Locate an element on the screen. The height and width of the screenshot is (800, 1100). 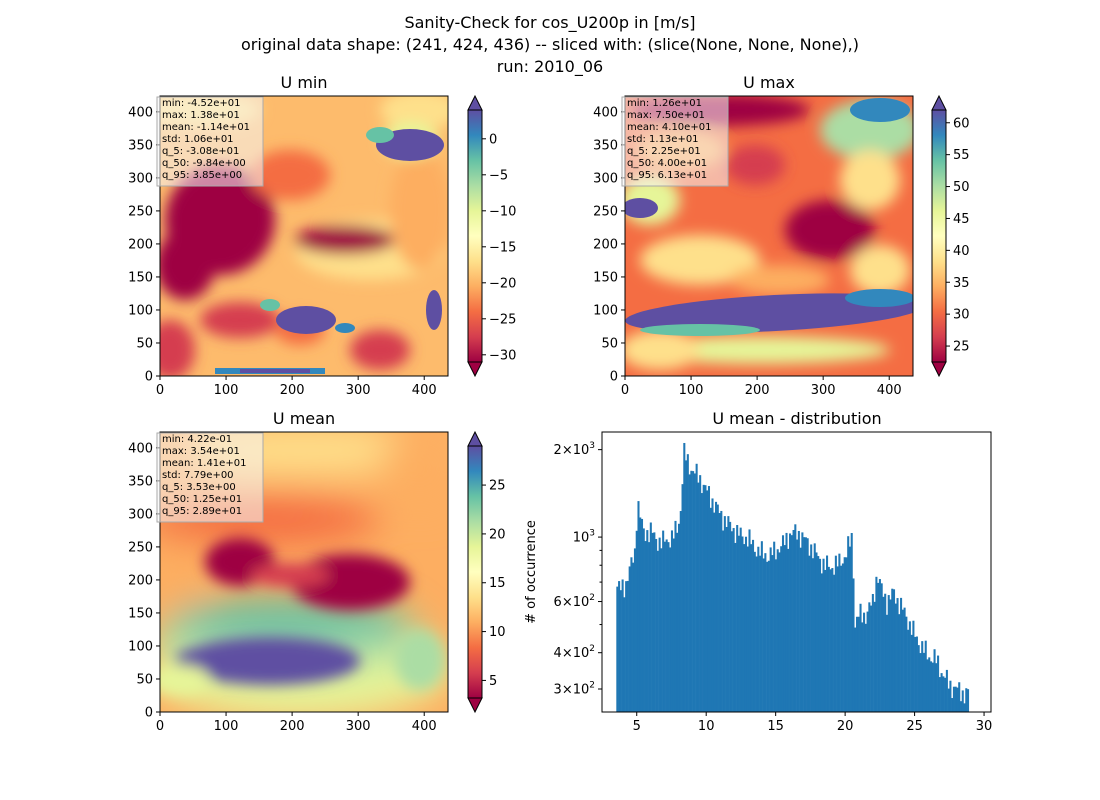
panel-u-max: U max 0 100 200 300 4 is located at coordinates (781, 235).